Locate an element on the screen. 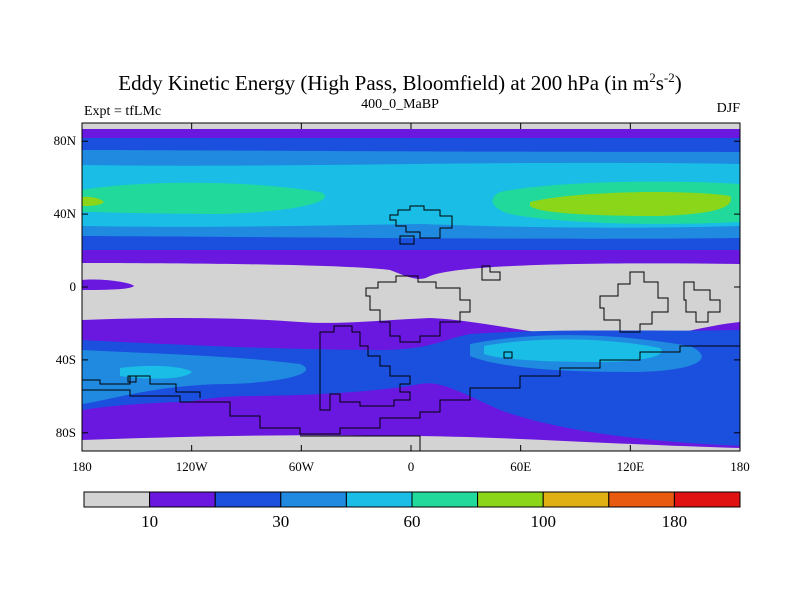 The height and width of the screenshot is (600, 800). blob-lime-pacific is located at coordinates (630, 204).